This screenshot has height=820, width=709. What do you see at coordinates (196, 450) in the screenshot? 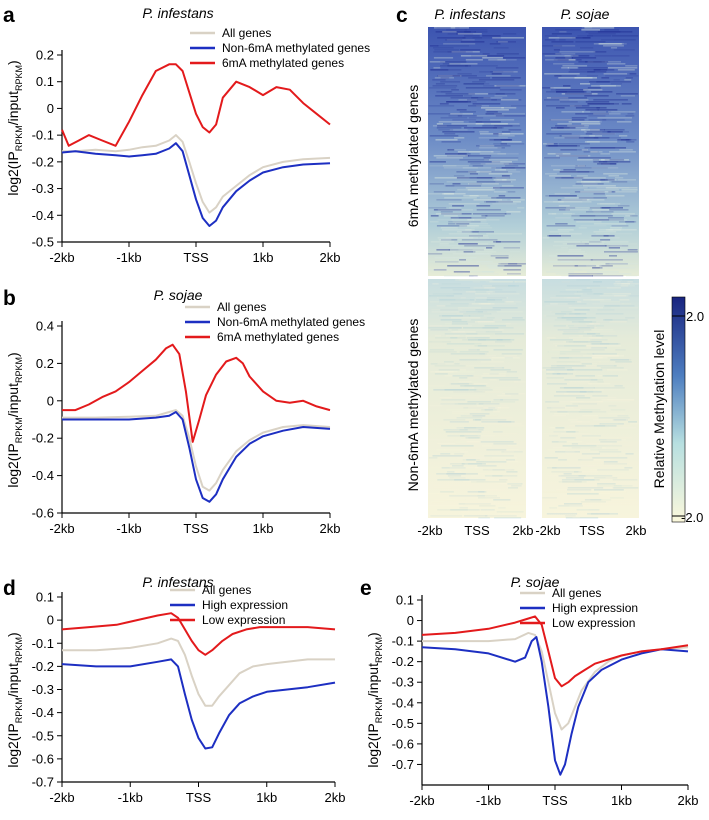
I see `series-line-all-genes` at bounding box center [196, 450].